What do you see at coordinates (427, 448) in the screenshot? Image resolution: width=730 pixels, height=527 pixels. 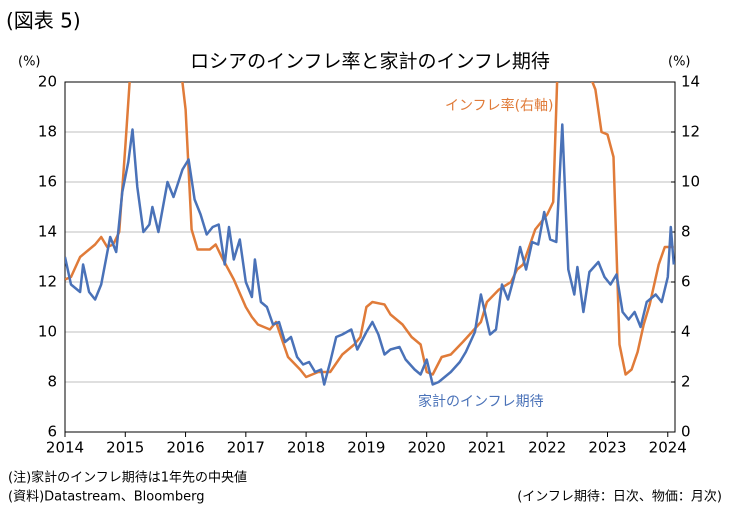 I see `x-tick-label: 2020` at bounding box center [427, 448].